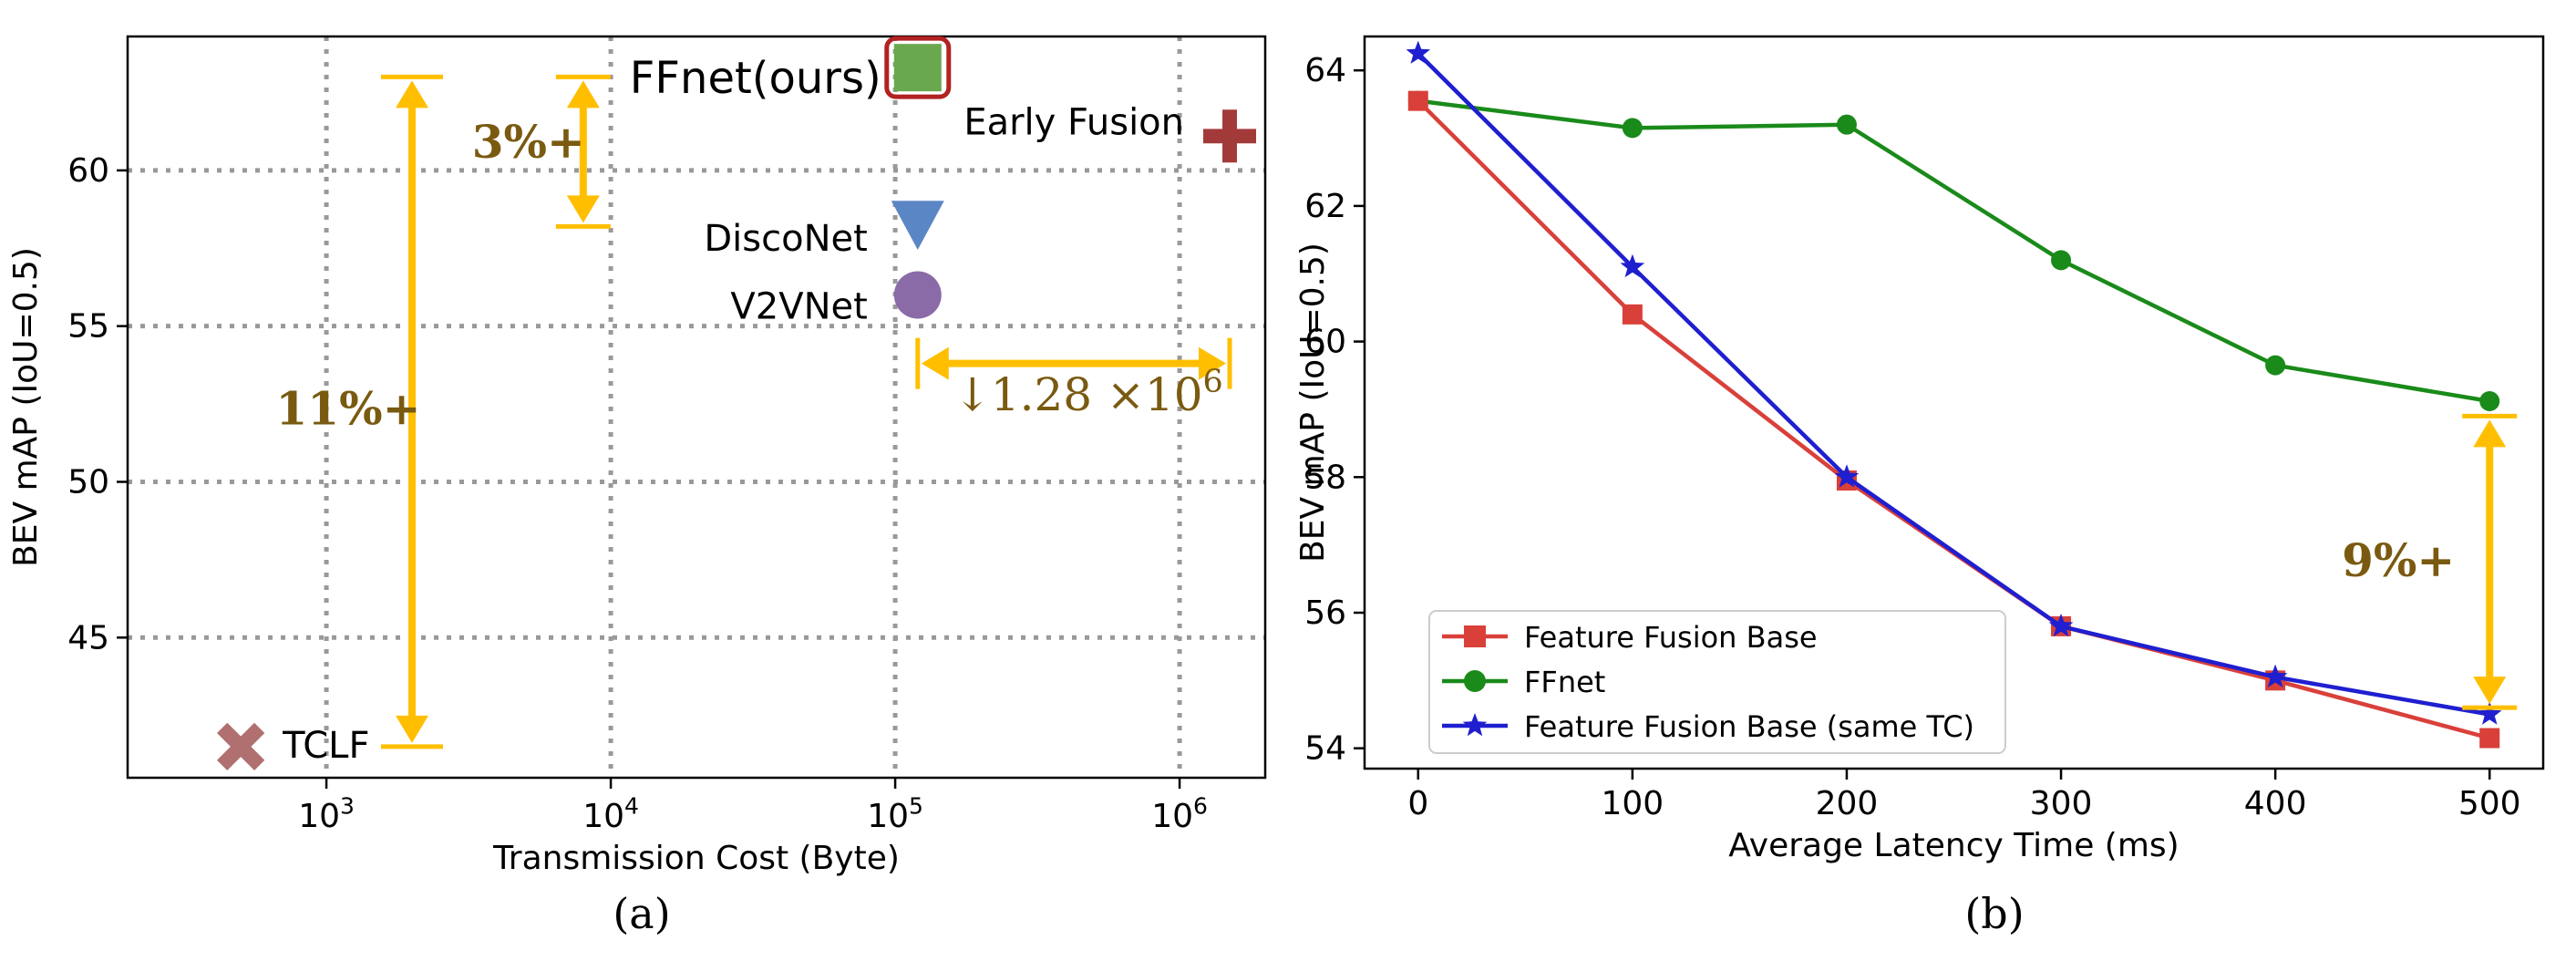 The image size is (2576, 961). I want to click on annotation-9-percent: 9%+, so click(2398, 560).